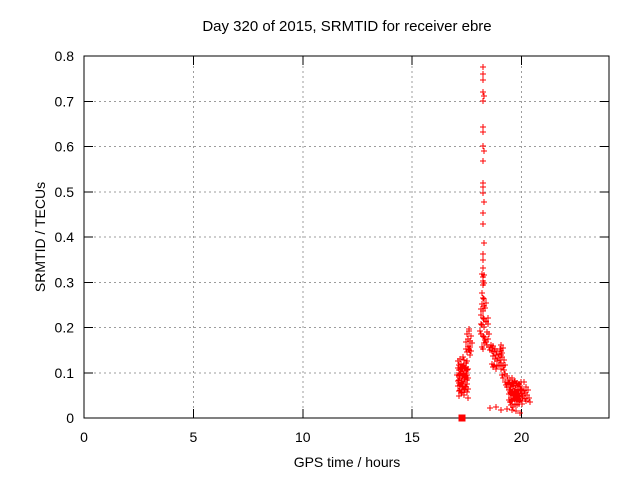  Describe the element at coordinates (493, 240) in the screenshot. I see `plus-markers` at that location.